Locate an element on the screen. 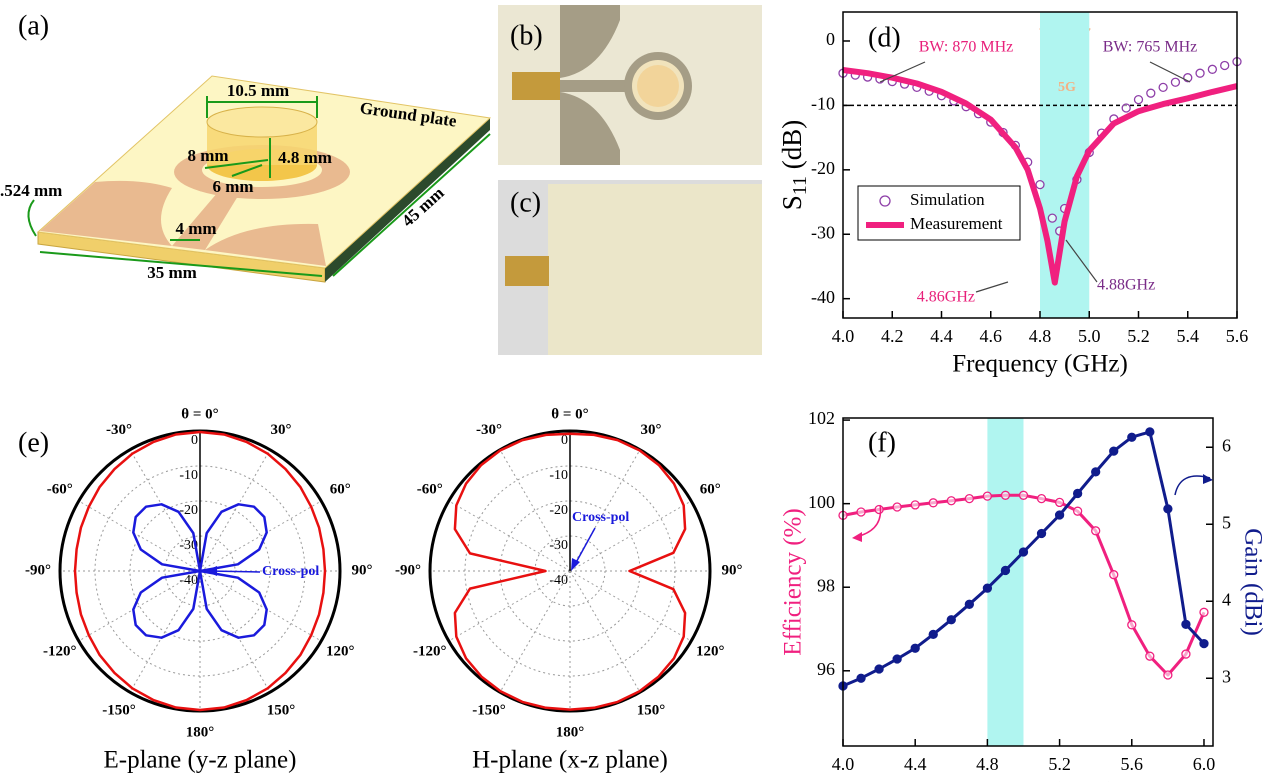  x-tick-label: 5.2 is located at coordinates (1138, 336).